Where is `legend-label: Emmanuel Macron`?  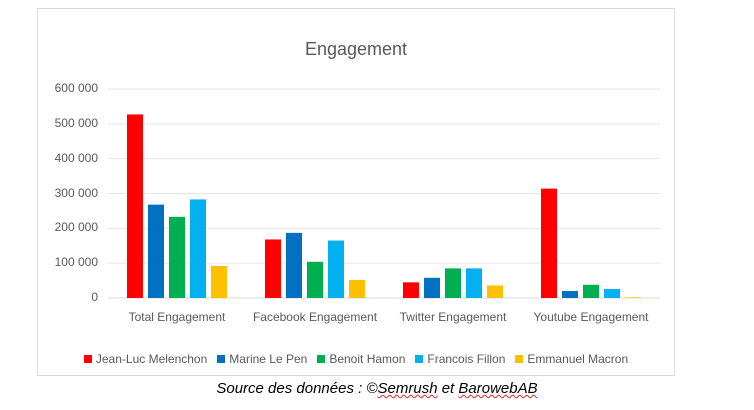 legend-label: Emmanuel Macron is located at coordinates (578, 359).